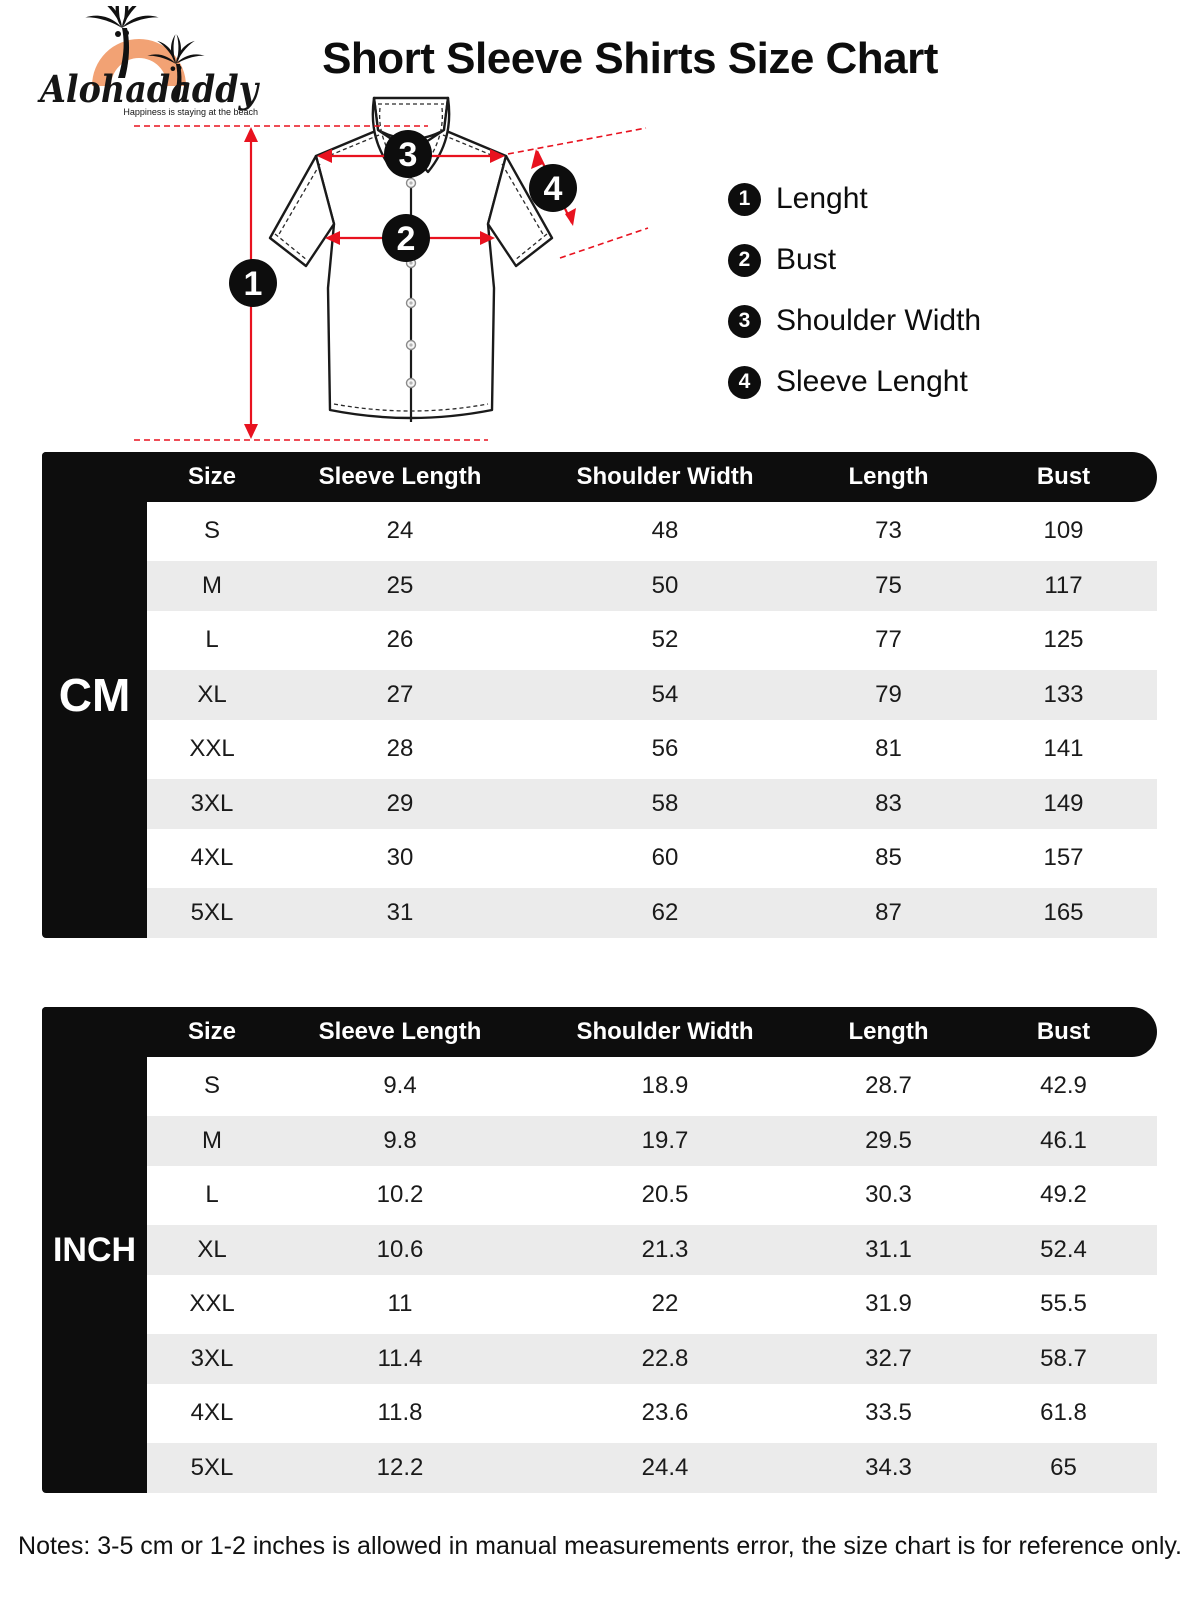  Describe the element at coordinates (553, 189) in the screenshot. I see `marker-4: 4` at that location.